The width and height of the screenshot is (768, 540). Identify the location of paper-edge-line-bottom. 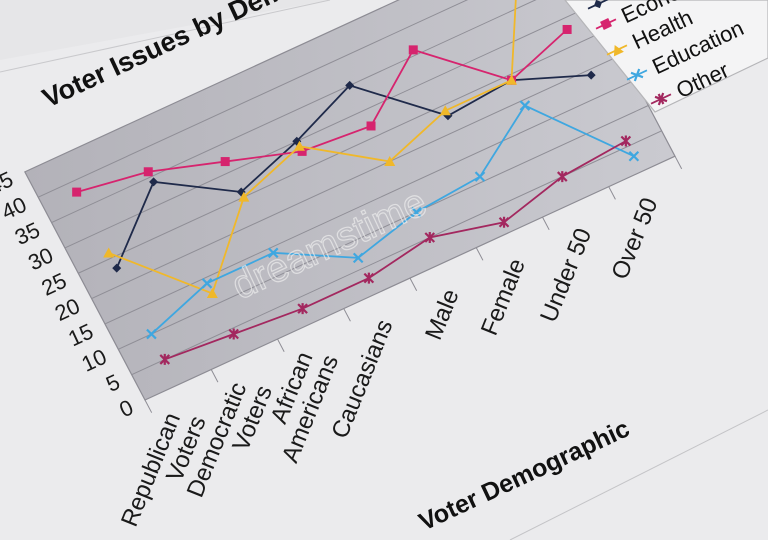
(638, 474).